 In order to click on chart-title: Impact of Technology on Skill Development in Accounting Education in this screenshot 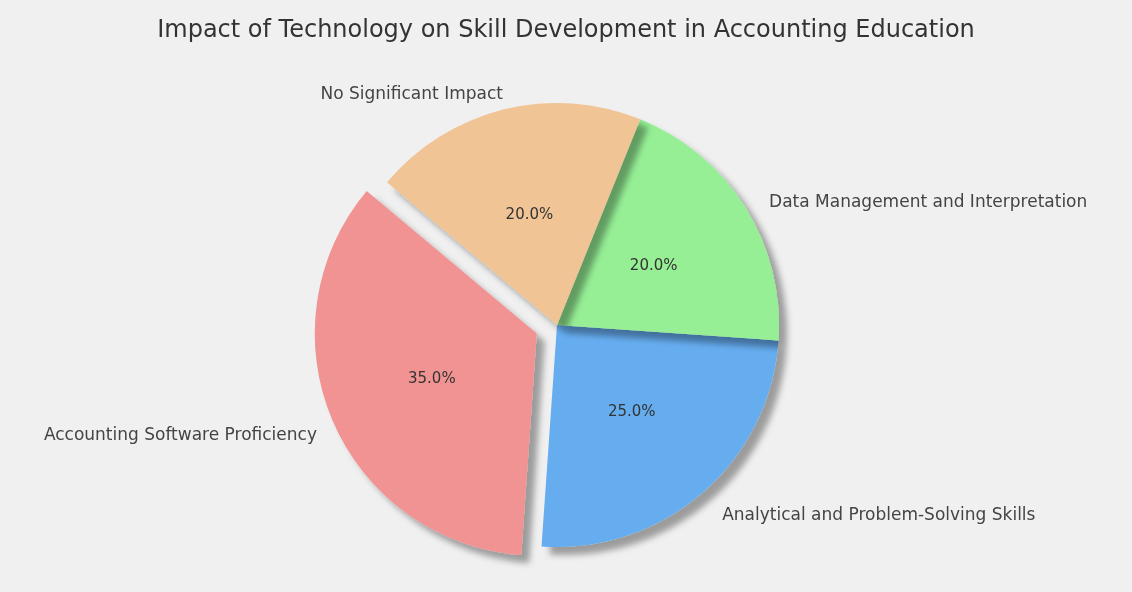, I will do `click(566, 29)`.